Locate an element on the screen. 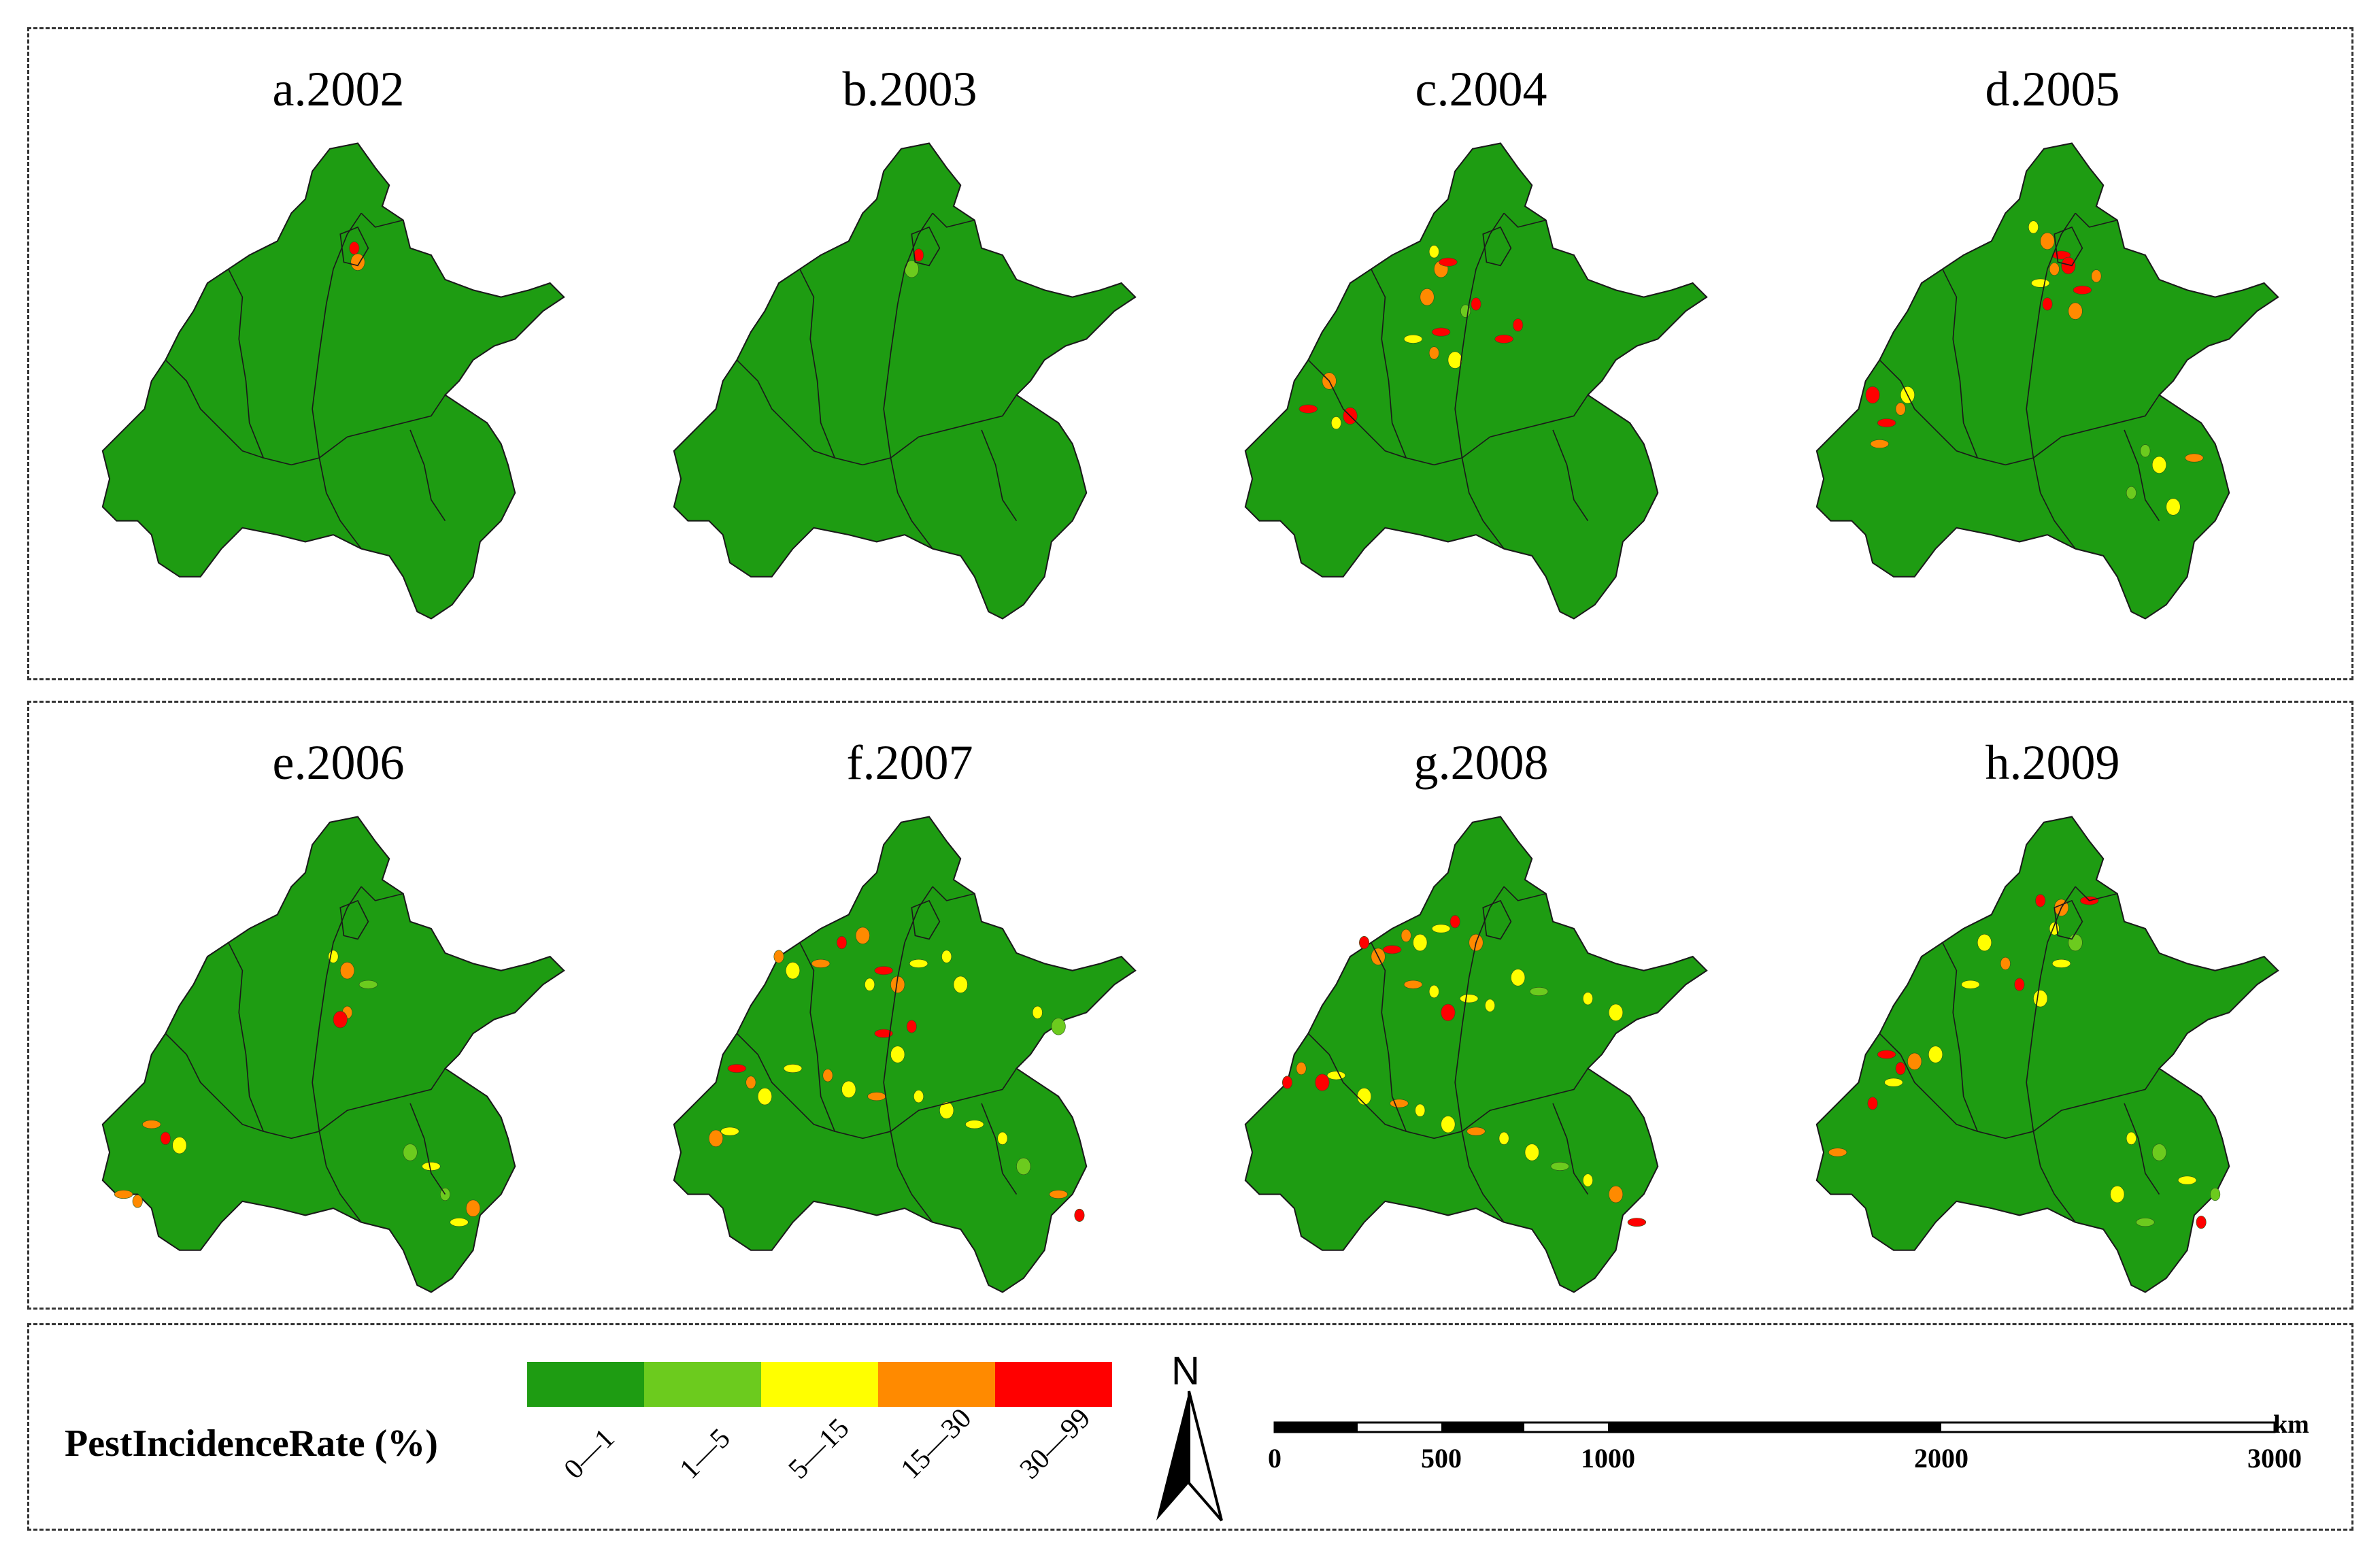 The height and width of the screenshot is (1564, 2380). north-arrow-icon is located at coordinates (1190, 1457).